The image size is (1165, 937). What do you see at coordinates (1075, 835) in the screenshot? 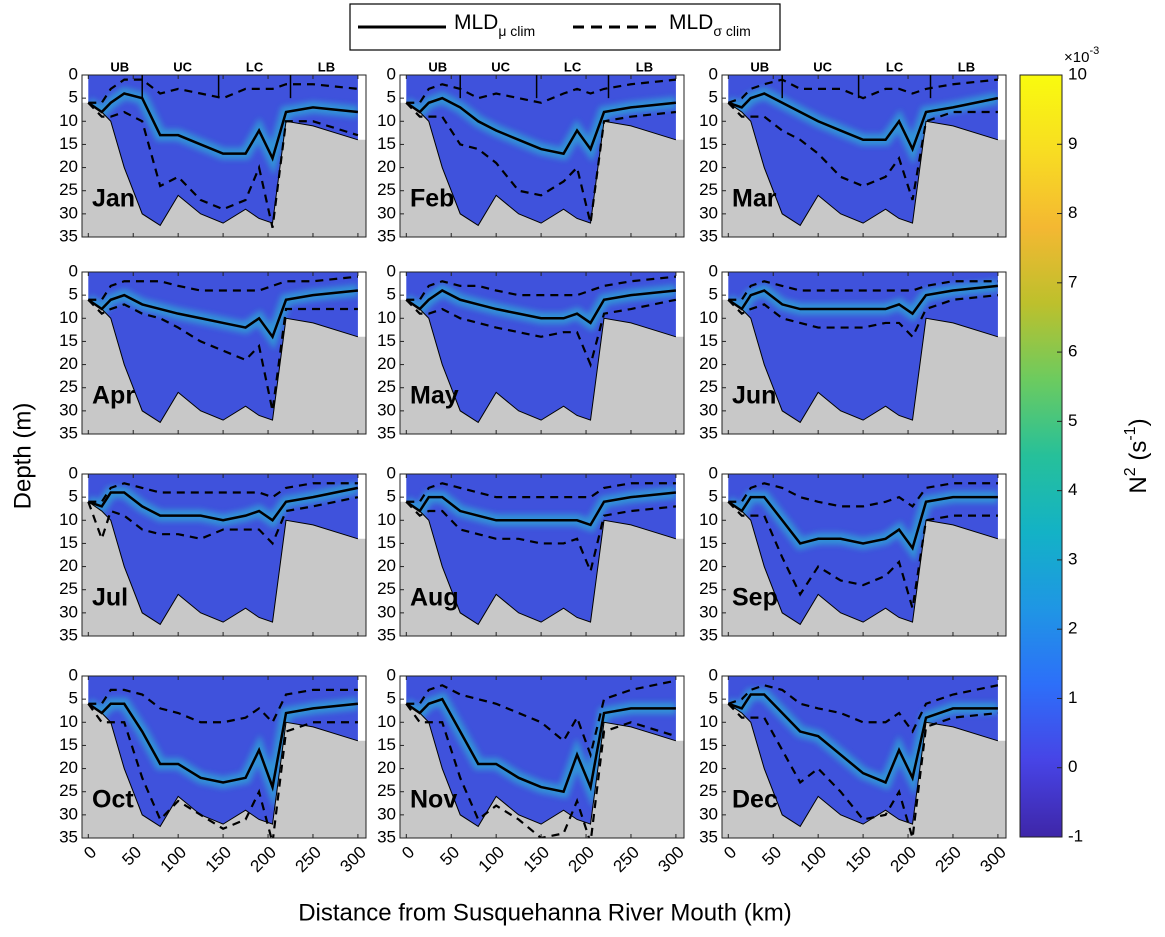
I see `colorbar-tick-label: -1` at bounding box center [1075, 835].